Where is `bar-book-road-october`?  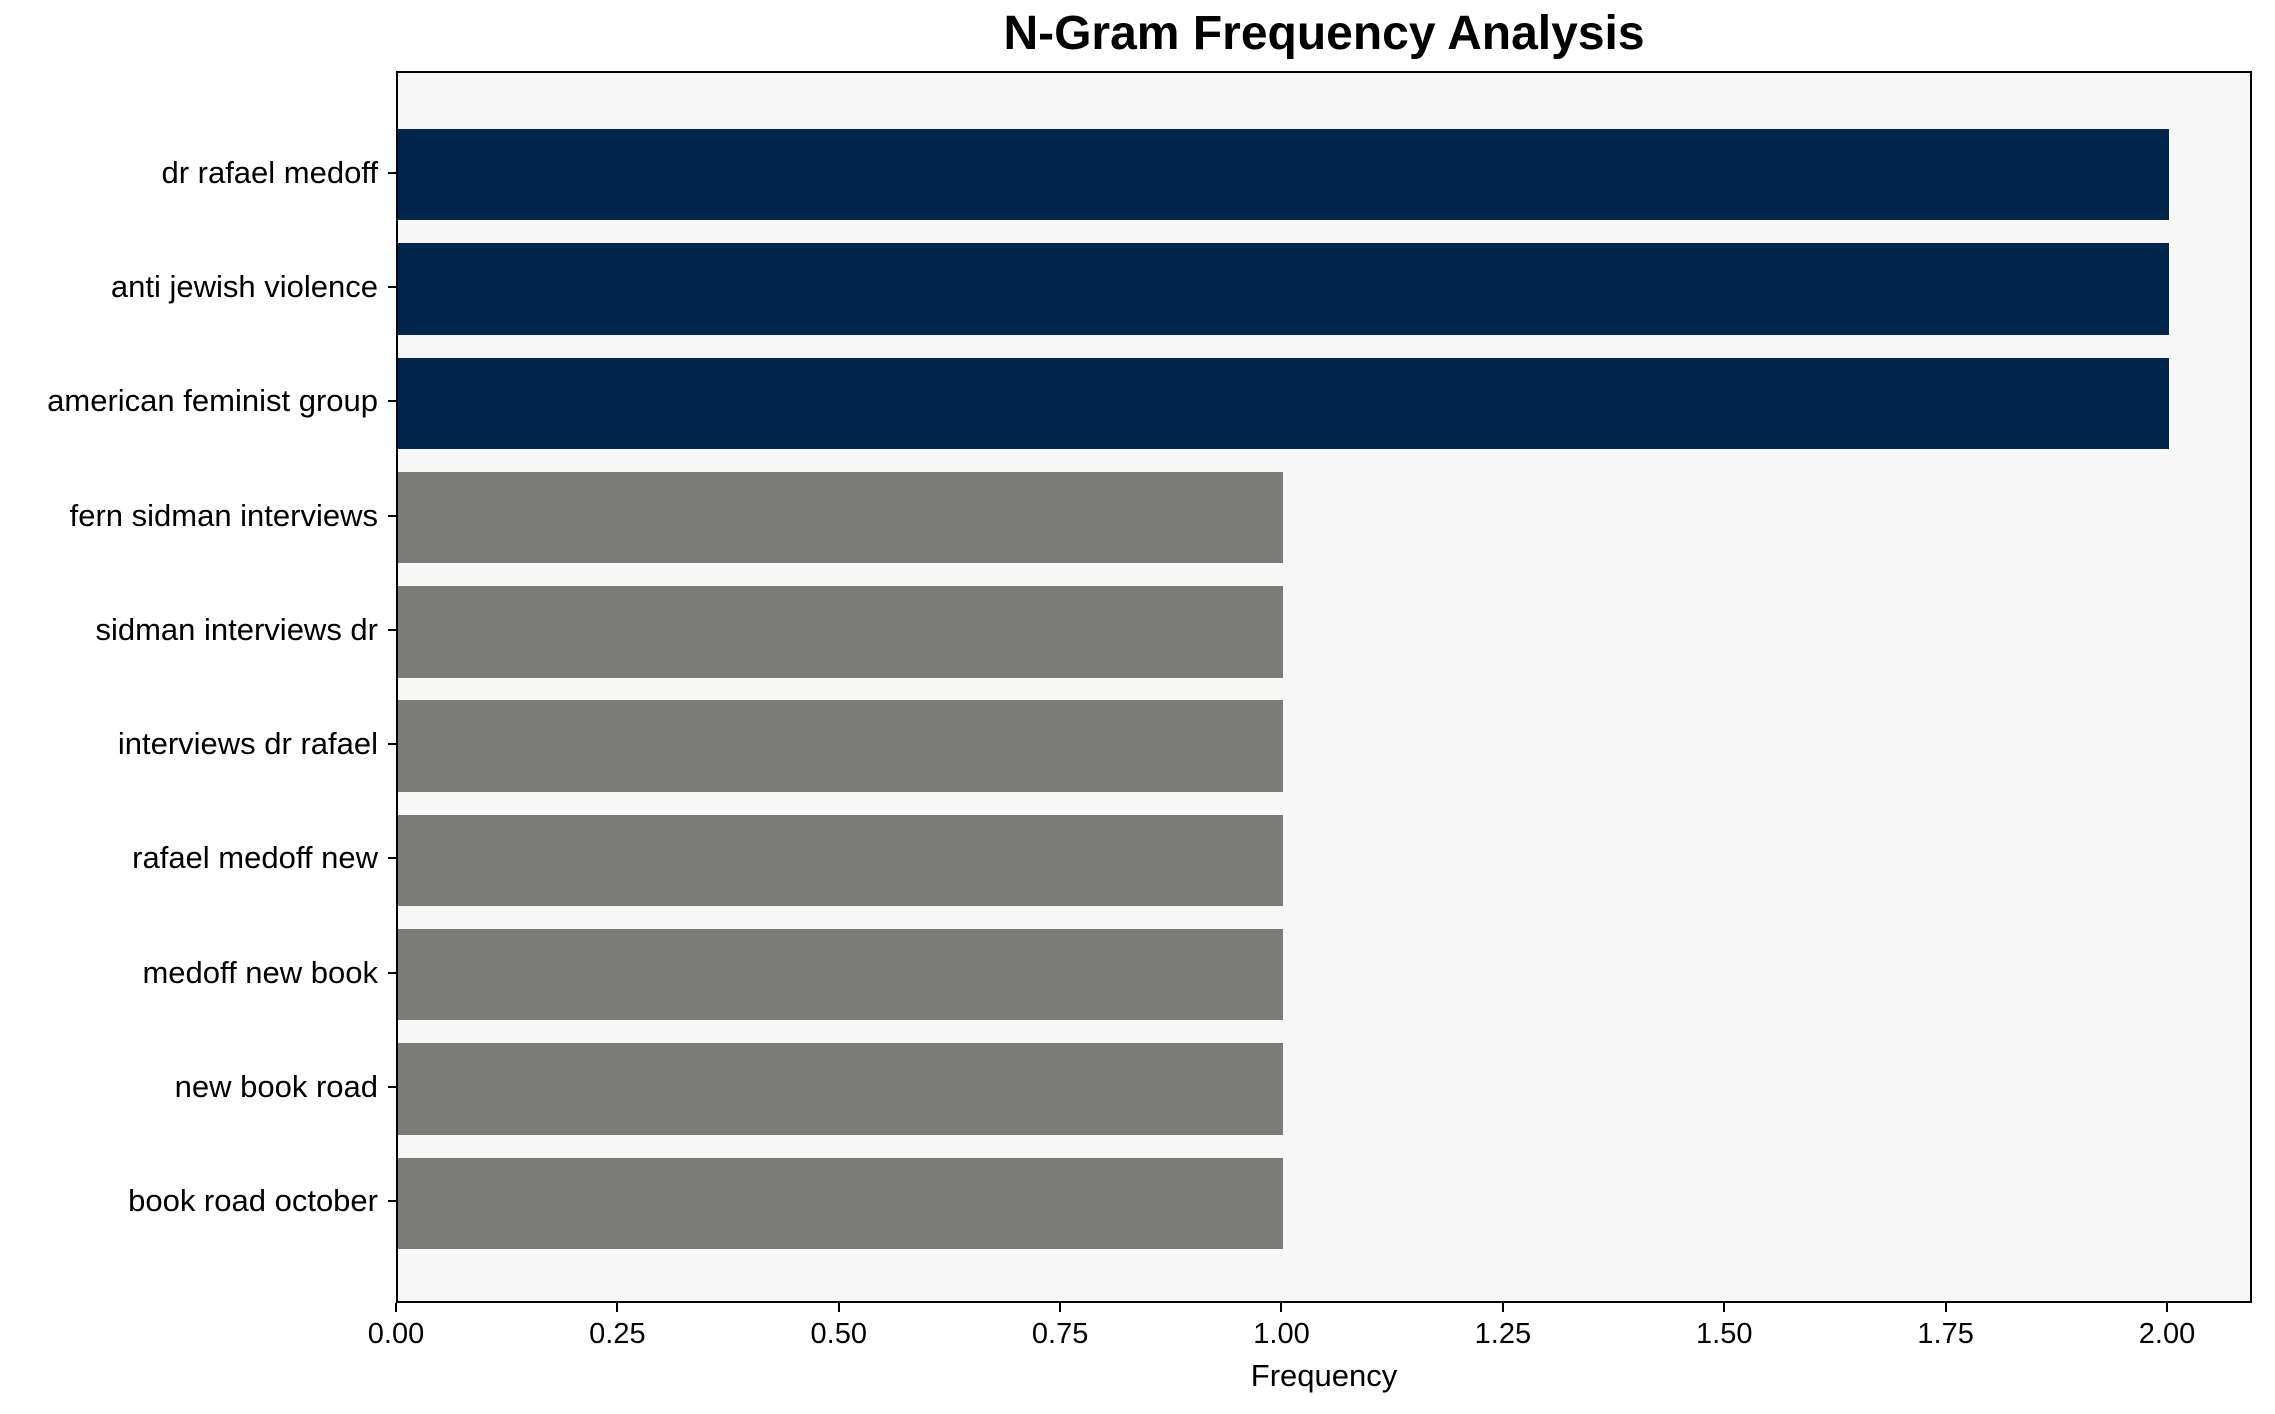 bar-book-road-october is located at coordinates (841, 1203).